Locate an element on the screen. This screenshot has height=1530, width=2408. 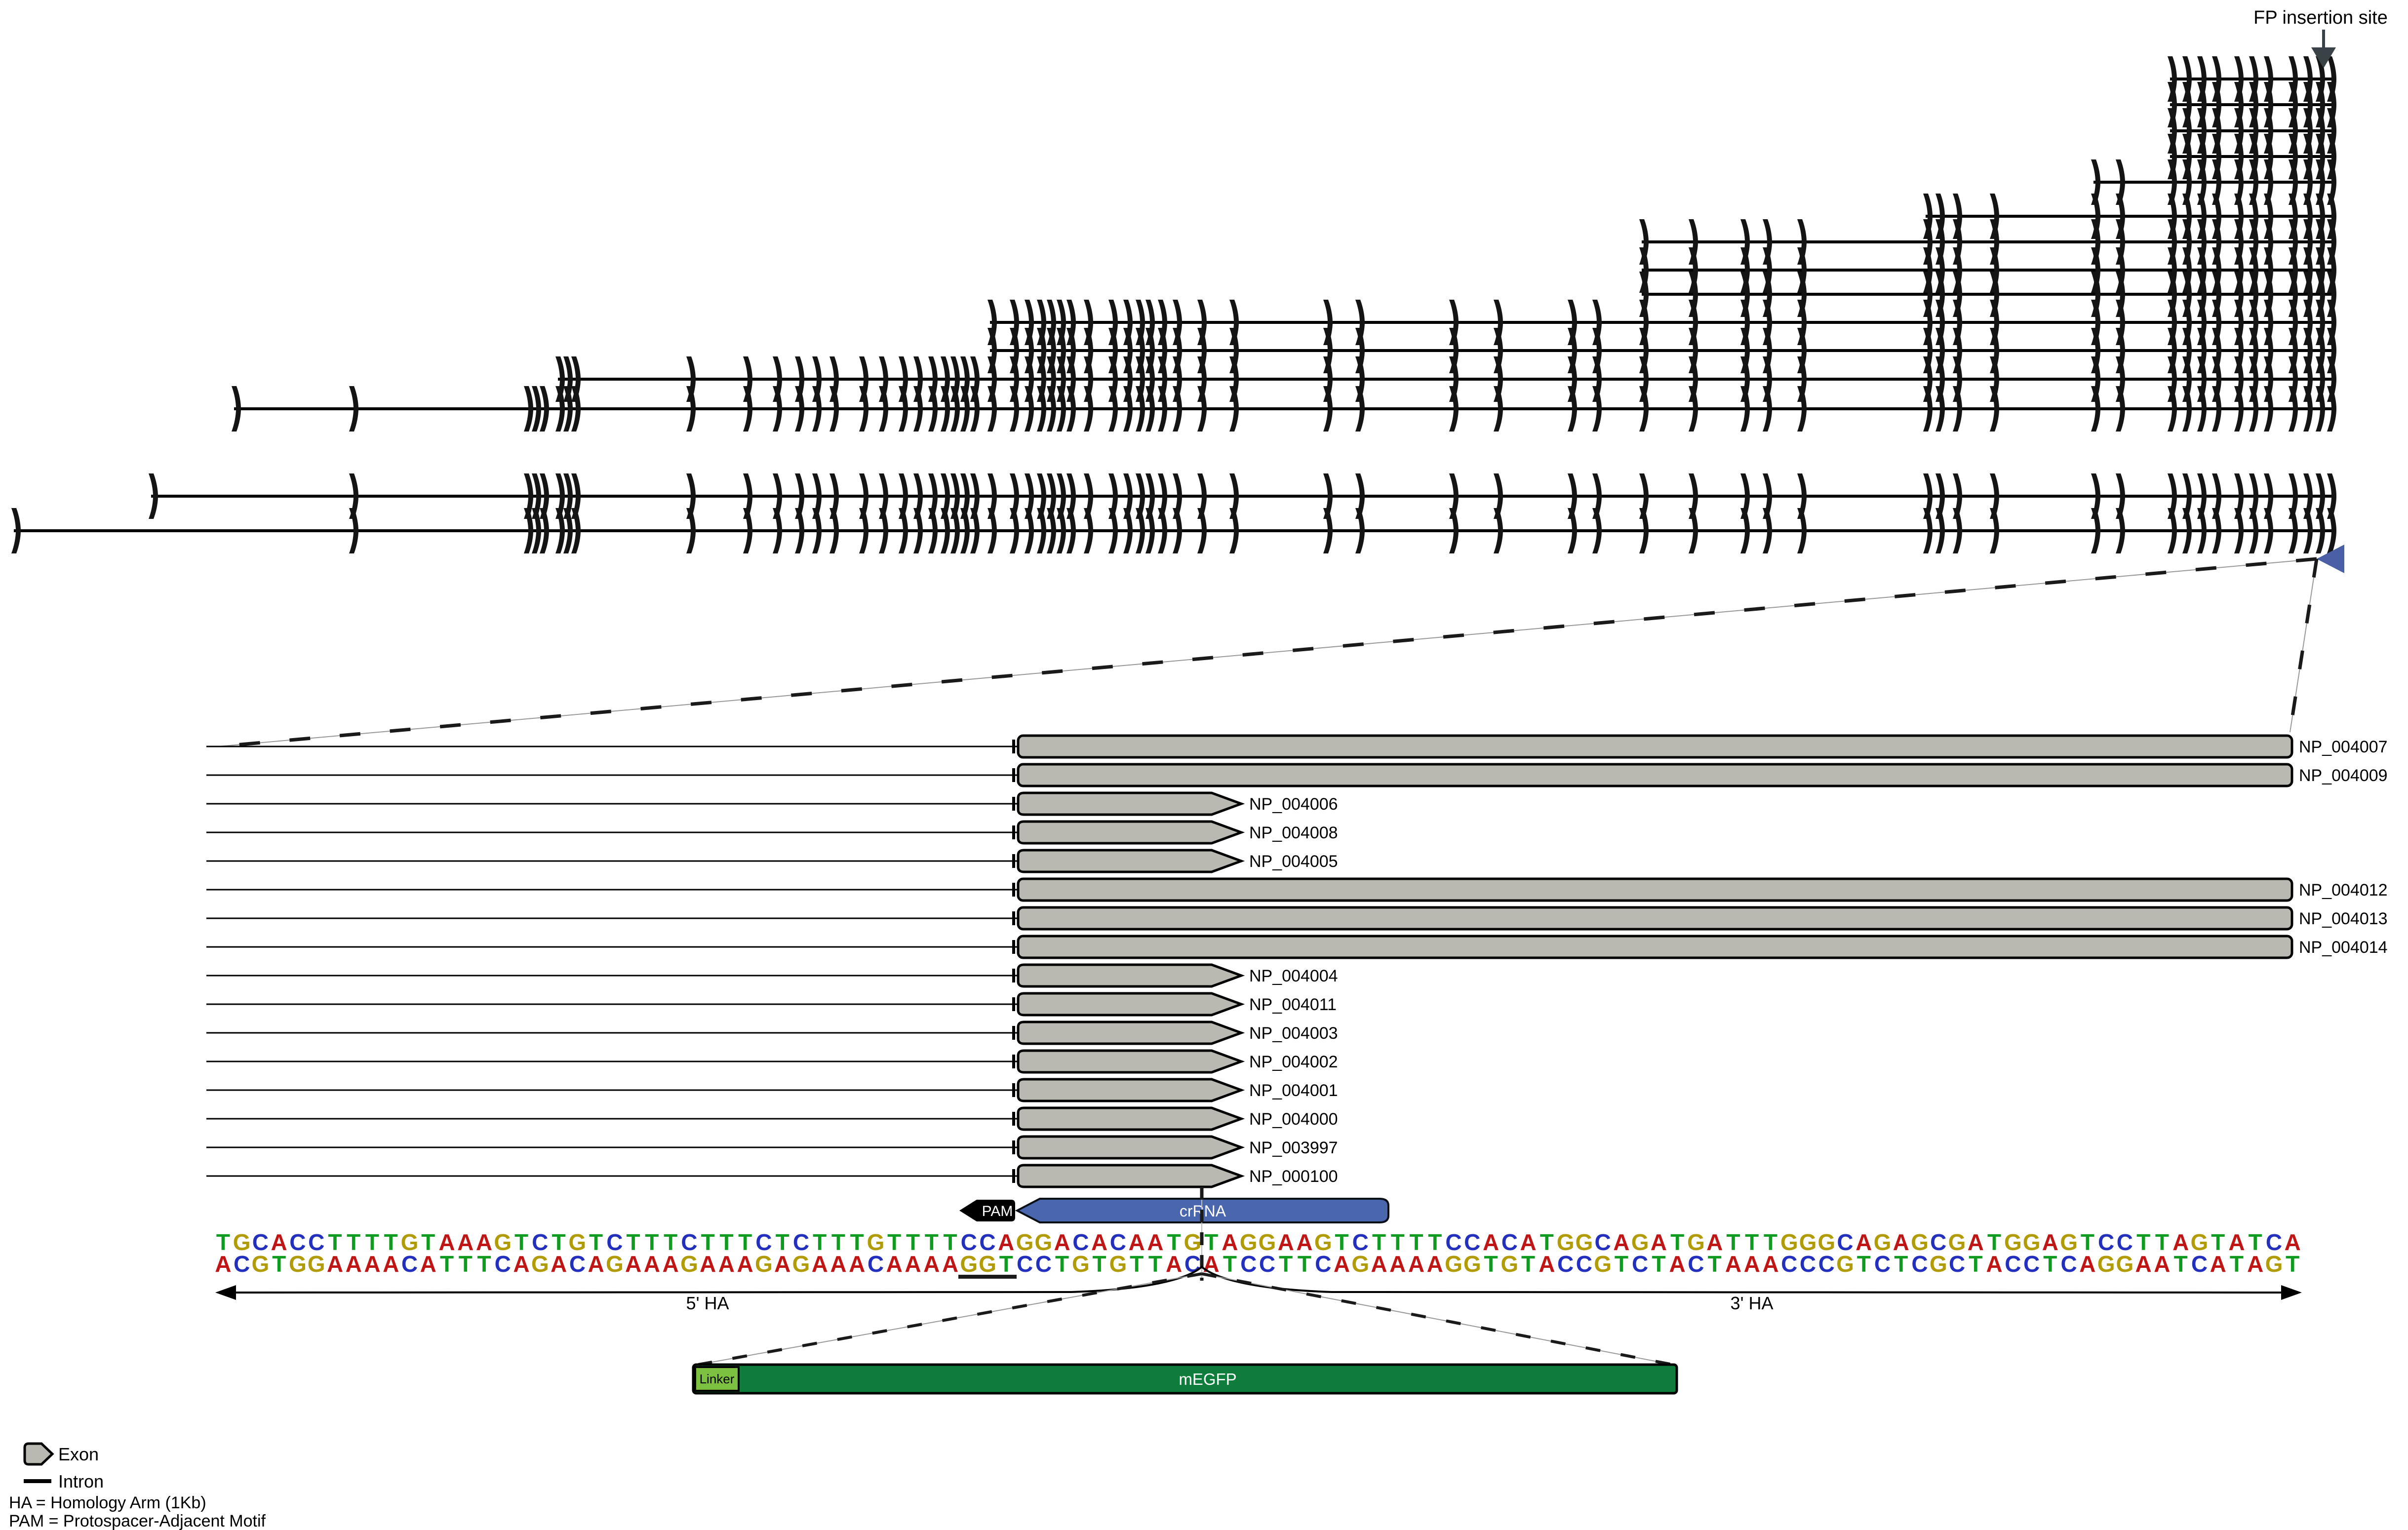
isoform-row: NP_004012 is located at coordinates (1297, 889).